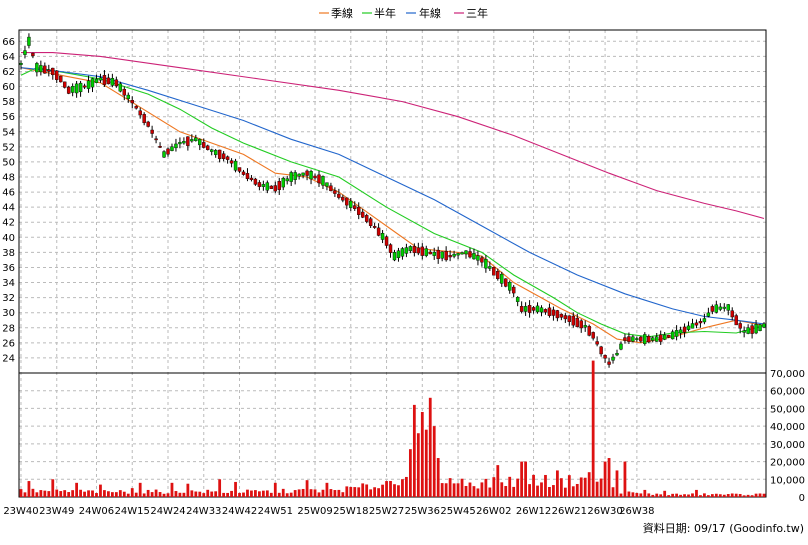 The image size is (808, 545). Describe the element at coordinates (8, 208) in the screenshot. I see `price-tick-label: 44` at that location.